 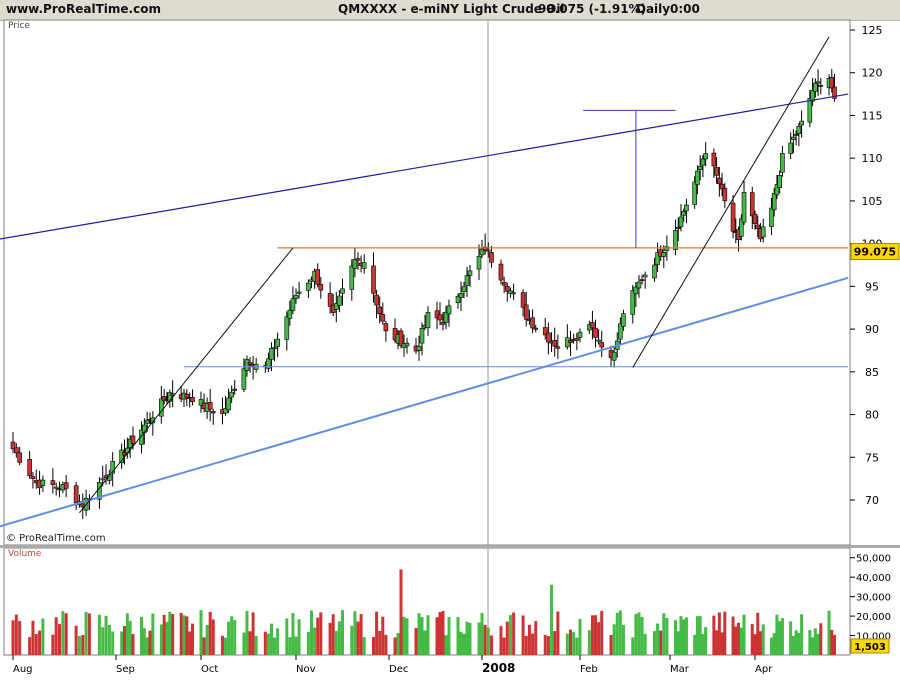 What do you see at coordinates (450, 546) in the screenshot?
I see `panel-separator` at bounding box center [450, 546].